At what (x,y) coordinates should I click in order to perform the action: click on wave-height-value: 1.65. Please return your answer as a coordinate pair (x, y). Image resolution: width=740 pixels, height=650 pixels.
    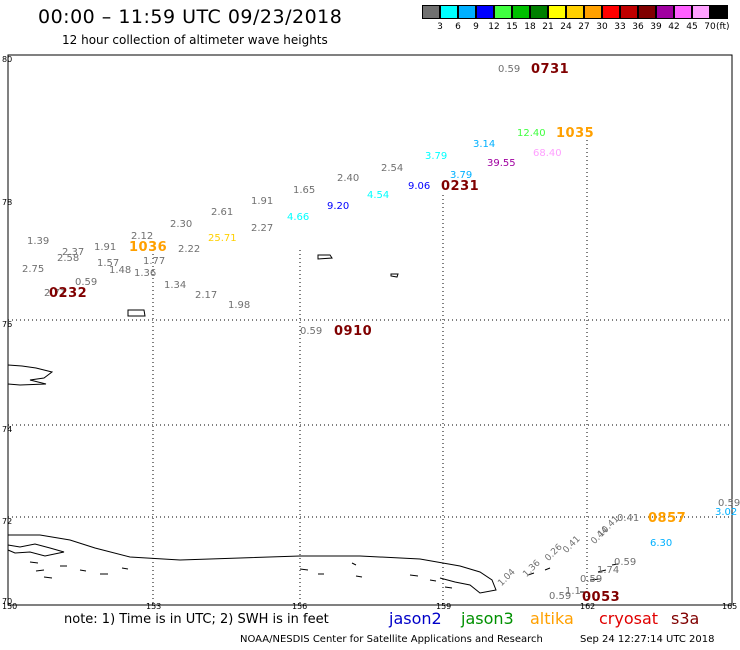
    Looking at the image, I should click on (304, 190).